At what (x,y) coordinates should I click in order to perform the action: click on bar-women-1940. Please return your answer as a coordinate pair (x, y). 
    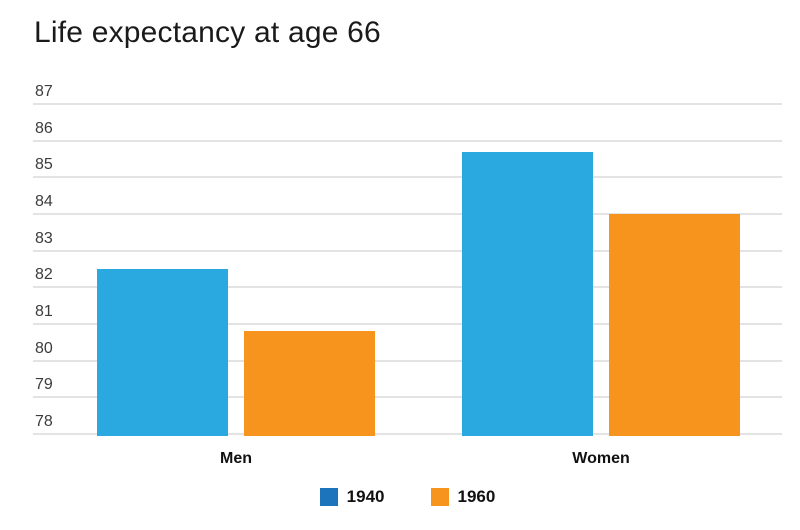
    Looking at the image, I should click on (527, 293).